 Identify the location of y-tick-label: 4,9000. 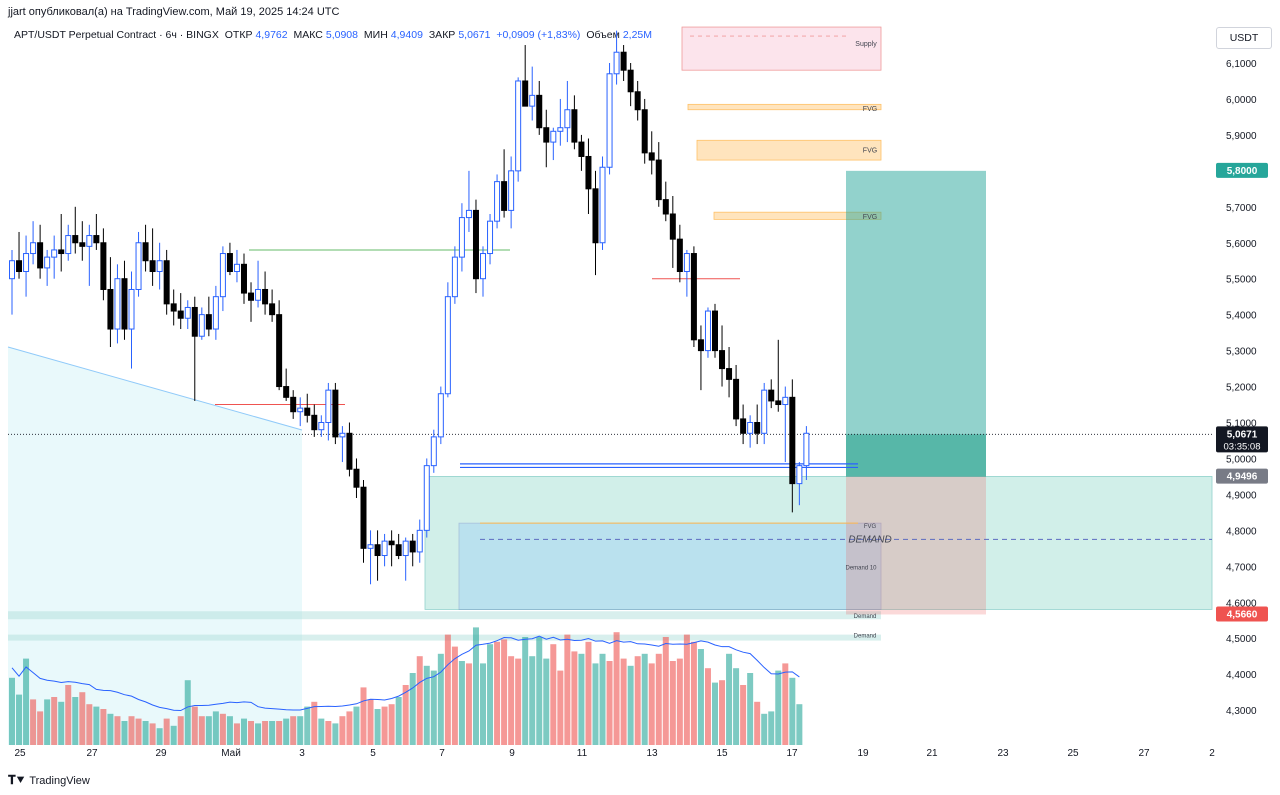
(1241, 495).